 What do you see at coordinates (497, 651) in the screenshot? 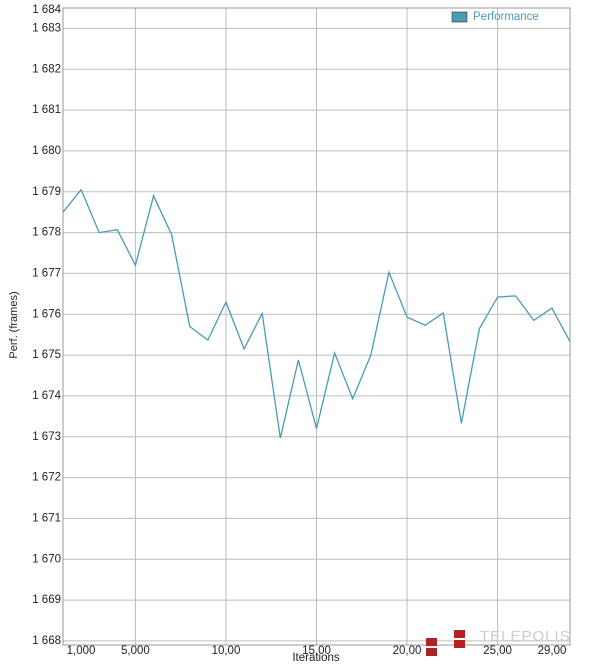
I see `x-tick-label: 25,00` at bounding box center [497, 651].